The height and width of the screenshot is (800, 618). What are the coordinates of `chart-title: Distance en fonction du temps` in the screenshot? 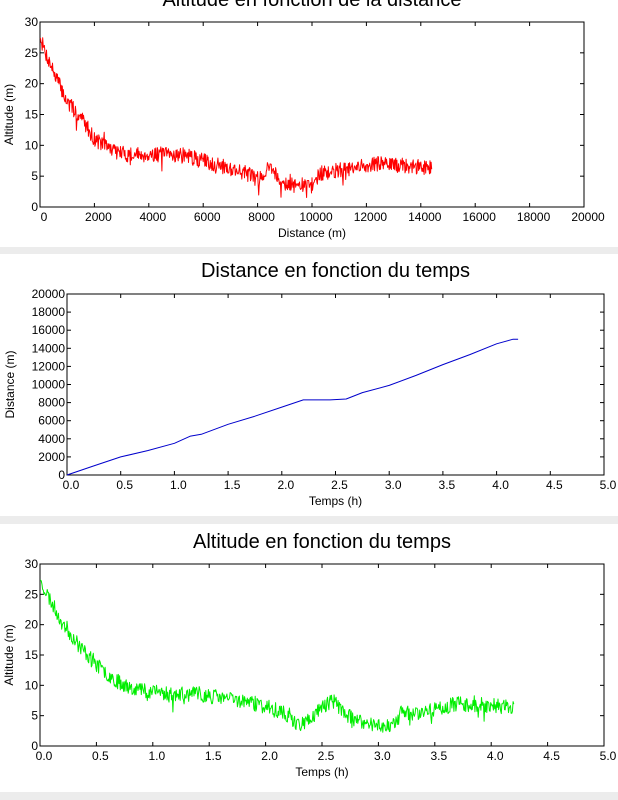 It's located at (335, 271).